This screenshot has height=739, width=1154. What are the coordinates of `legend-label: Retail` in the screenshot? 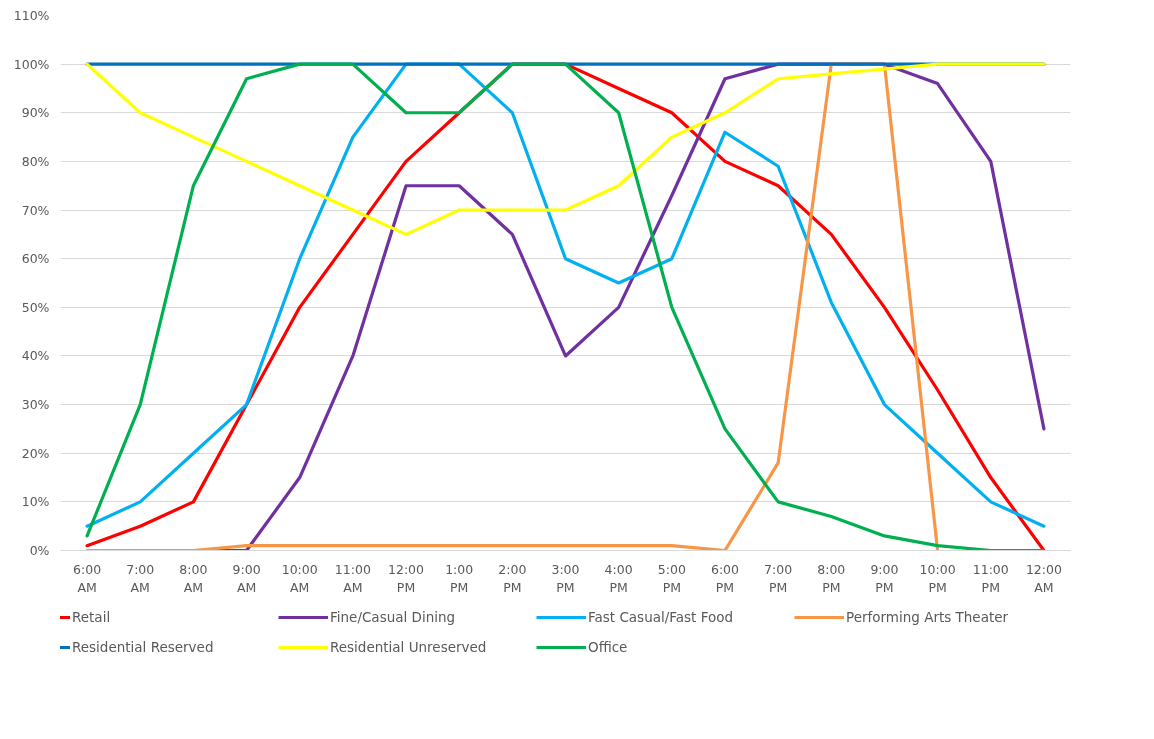 It's located at (92, 617).